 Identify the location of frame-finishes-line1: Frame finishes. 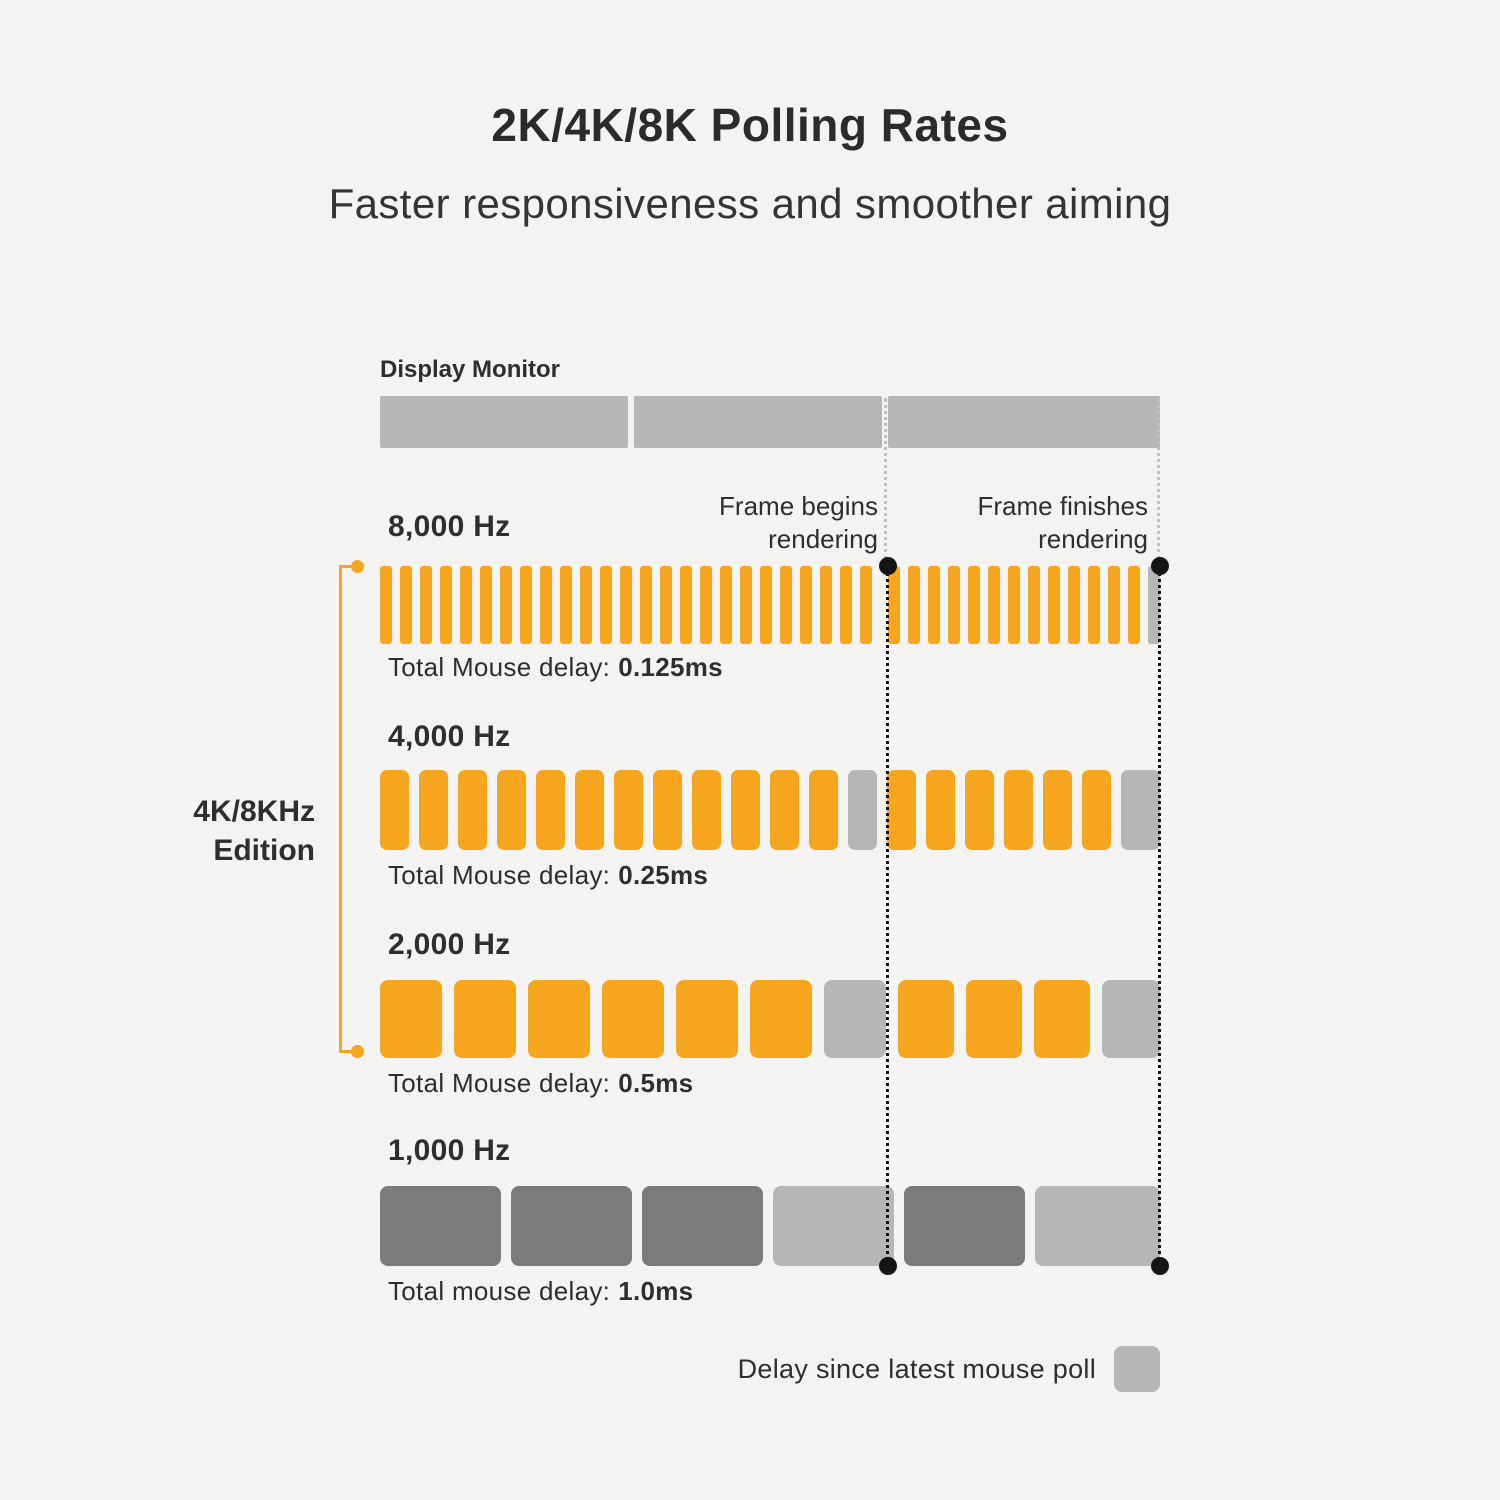
(1063, 506).